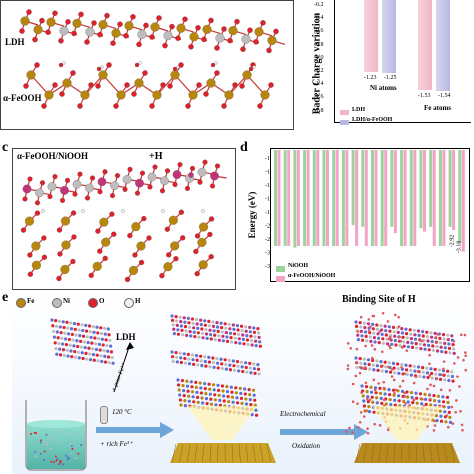  What do you see at coordinates (319, 57) in the screenshot?
I see `panel-b-ytick: -1.0` at bounding box center [319, 57].